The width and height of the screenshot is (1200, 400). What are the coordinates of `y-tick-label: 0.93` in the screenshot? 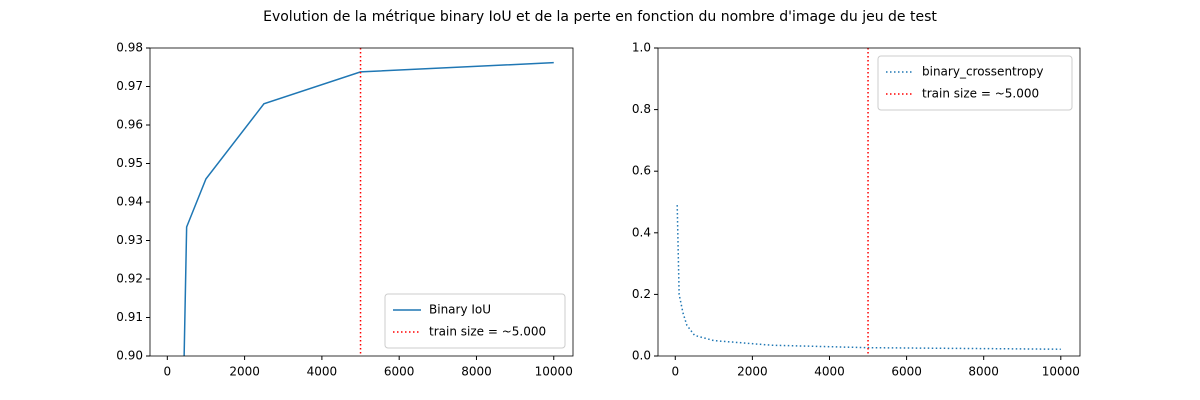 It's located at (129, 240).